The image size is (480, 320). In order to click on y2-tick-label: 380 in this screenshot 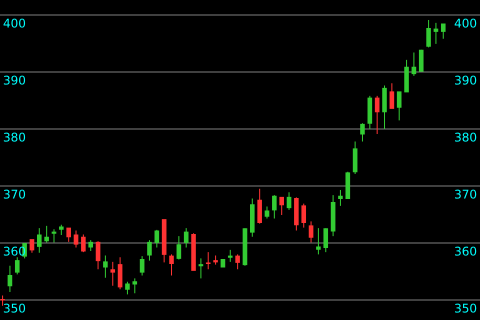, I will do `click(465, 137)`.